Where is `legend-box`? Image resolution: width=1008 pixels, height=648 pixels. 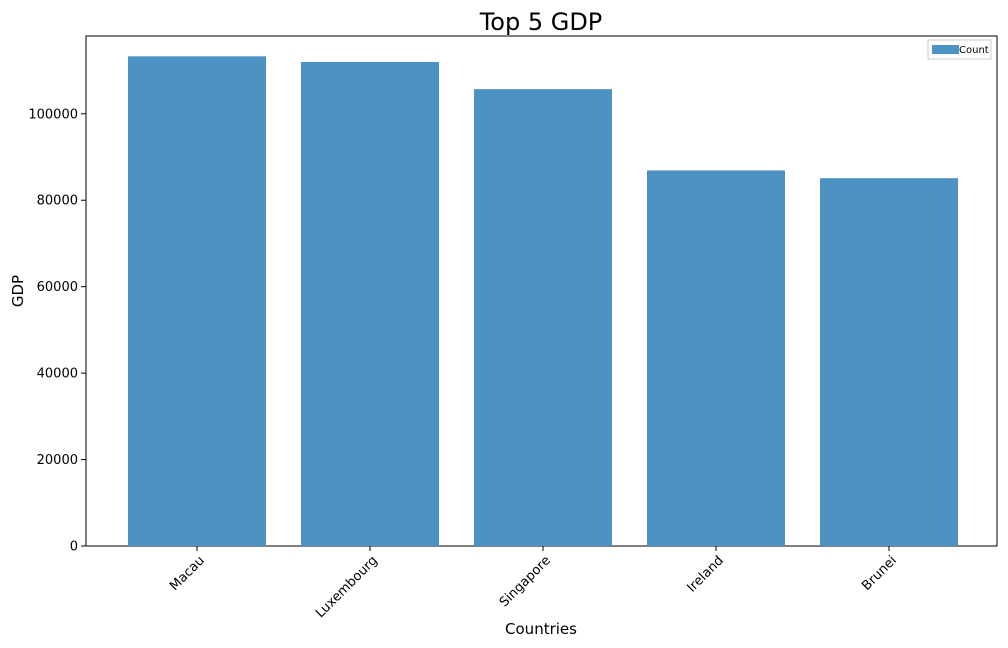
legend-box is located at coordinates (959, 49).